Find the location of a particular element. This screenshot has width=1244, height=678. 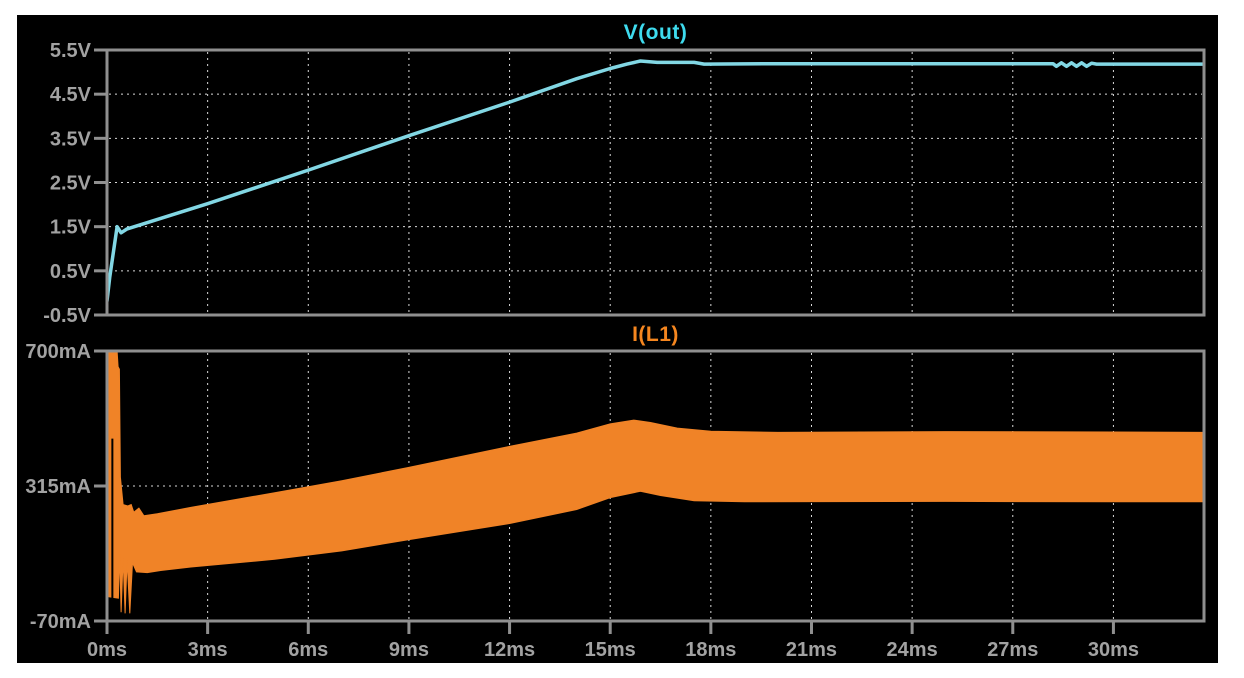

y-axis-label: 4.5V is located at coordinates (71, 95).